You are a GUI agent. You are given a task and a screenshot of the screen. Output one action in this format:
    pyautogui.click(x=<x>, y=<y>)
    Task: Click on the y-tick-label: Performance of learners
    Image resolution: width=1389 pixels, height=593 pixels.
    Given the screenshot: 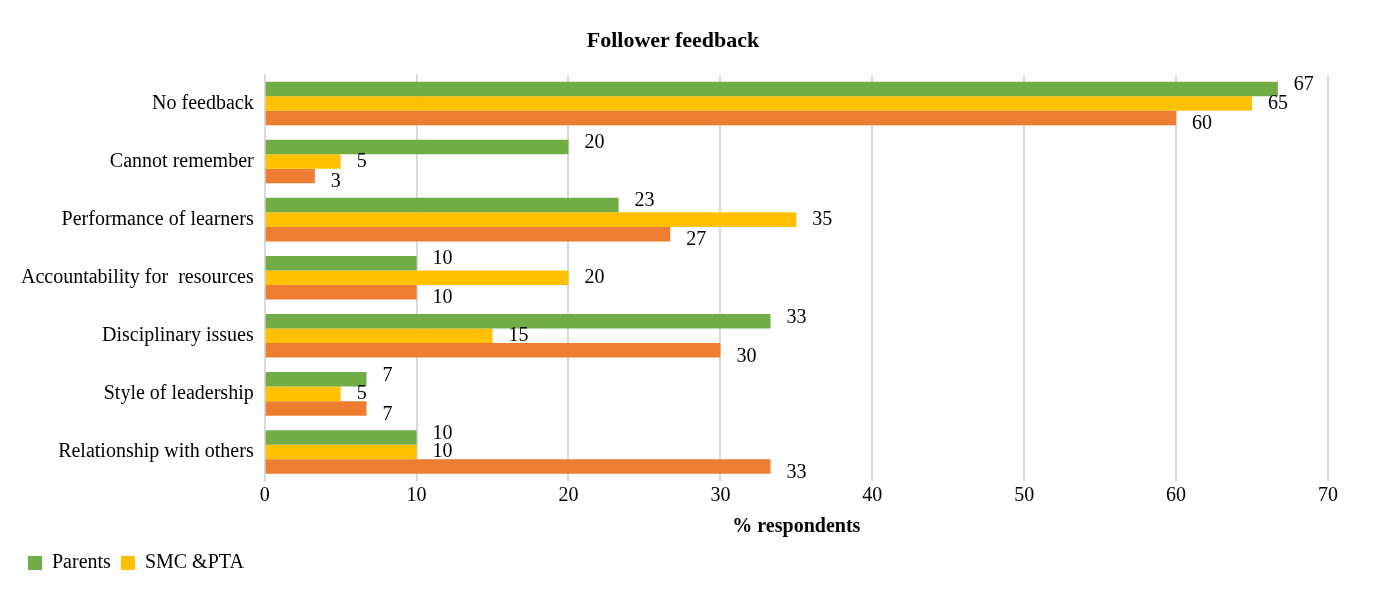 What is the action you would take?
    pyautogui.click(x=157, y=217)
    